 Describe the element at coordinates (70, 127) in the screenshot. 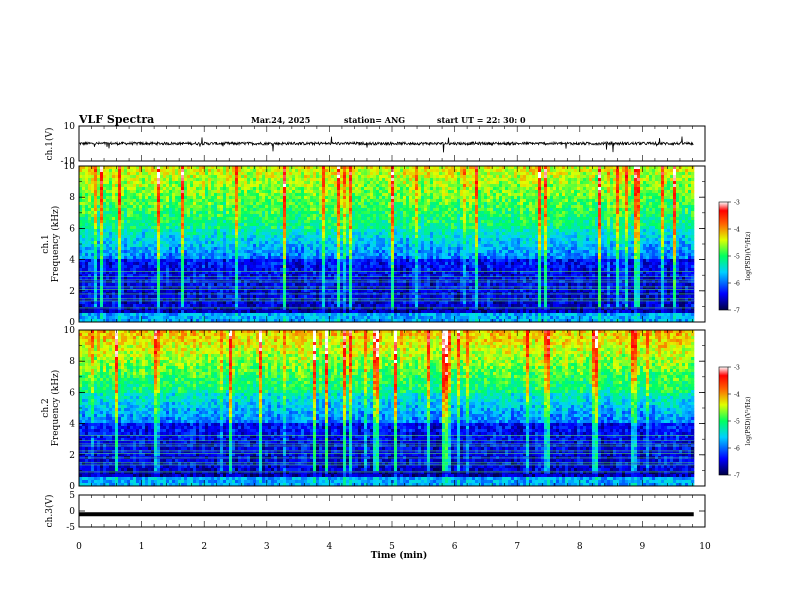

I see `y-tick-label: 10` at that location.